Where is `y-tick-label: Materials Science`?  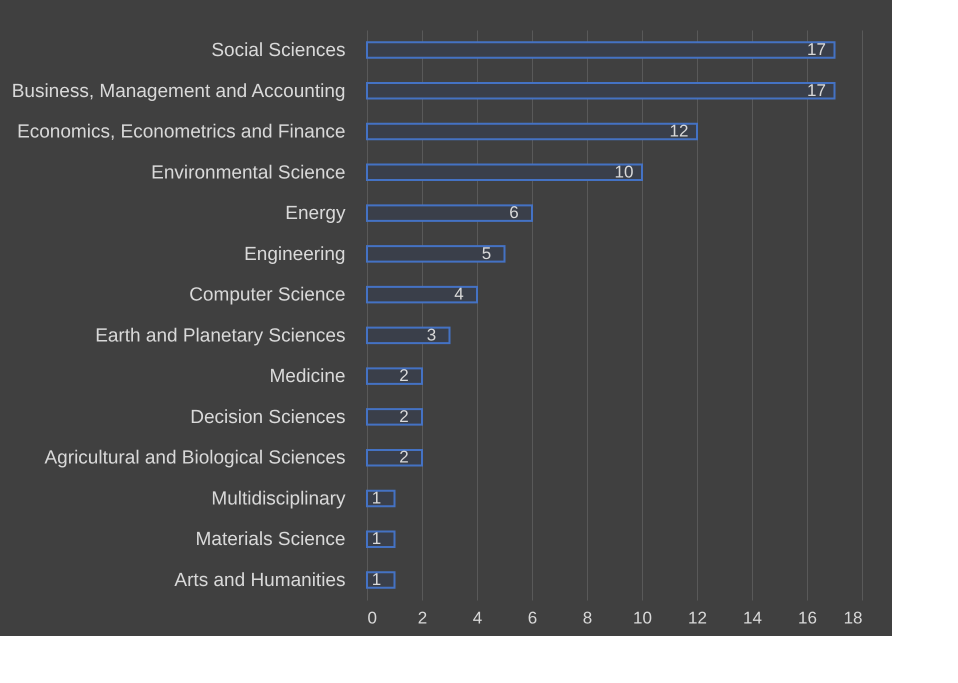
y-tick-label: Materials Science is located at coordinates (271, 539).